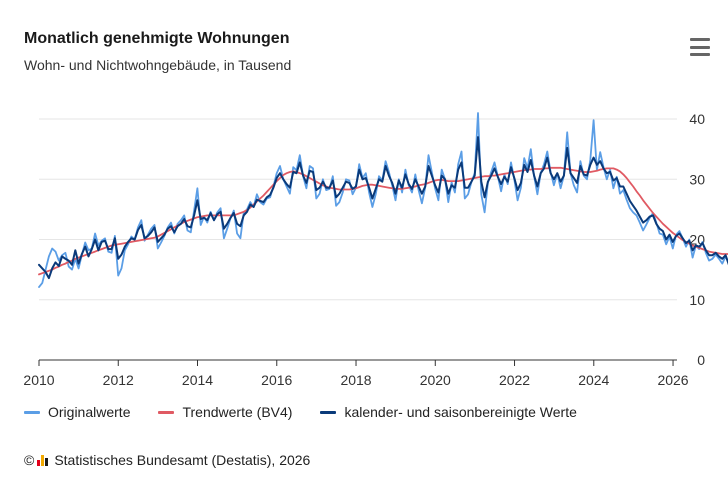 Image resolution: width=728 pixels, height=486 pixels. I want to click on x-tick-label: 2022, so click(514, 380).